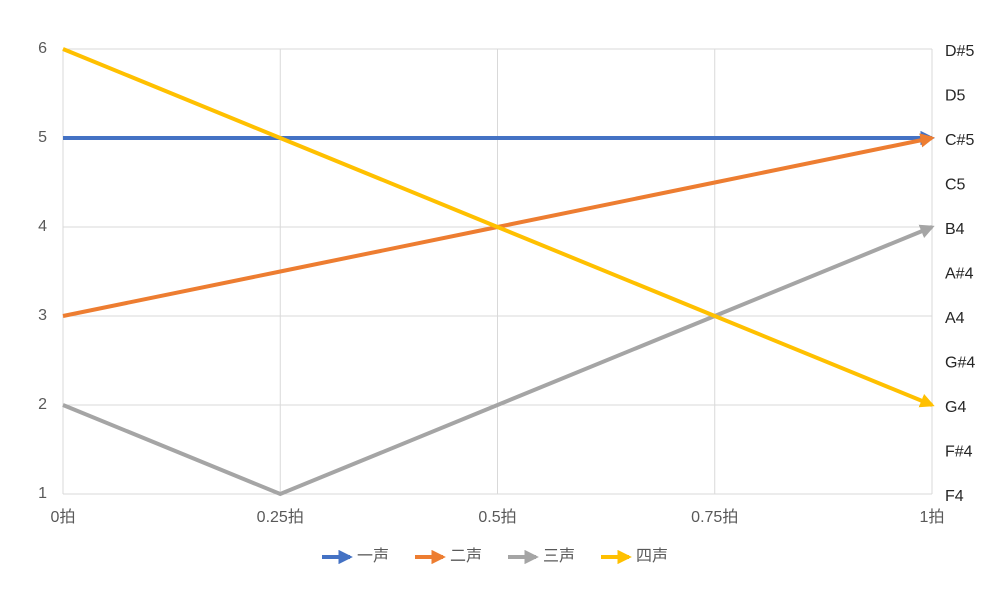  What do you see at coordinates (42, 493) in the screenshot?
I see `y-tick-label: 1` at bounding box center [42, 493].